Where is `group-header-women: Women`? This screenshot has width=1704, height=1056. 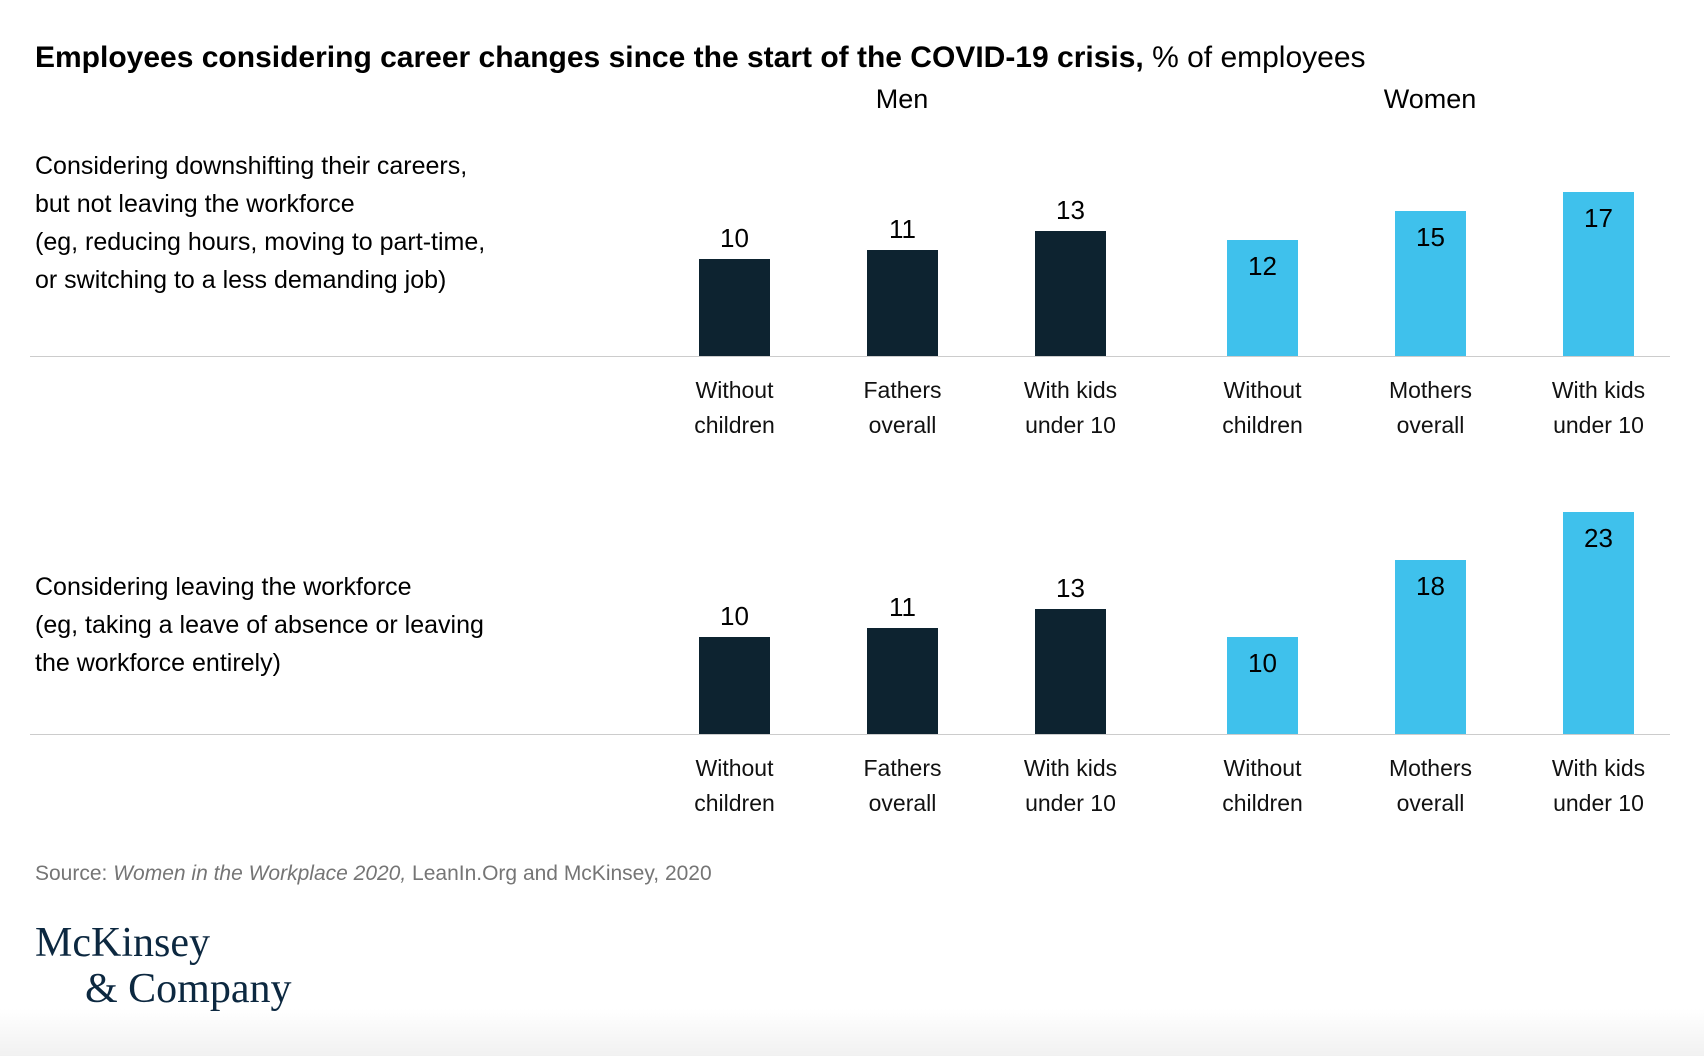 group-header-women: Women is located at coordinates (1430, 99).